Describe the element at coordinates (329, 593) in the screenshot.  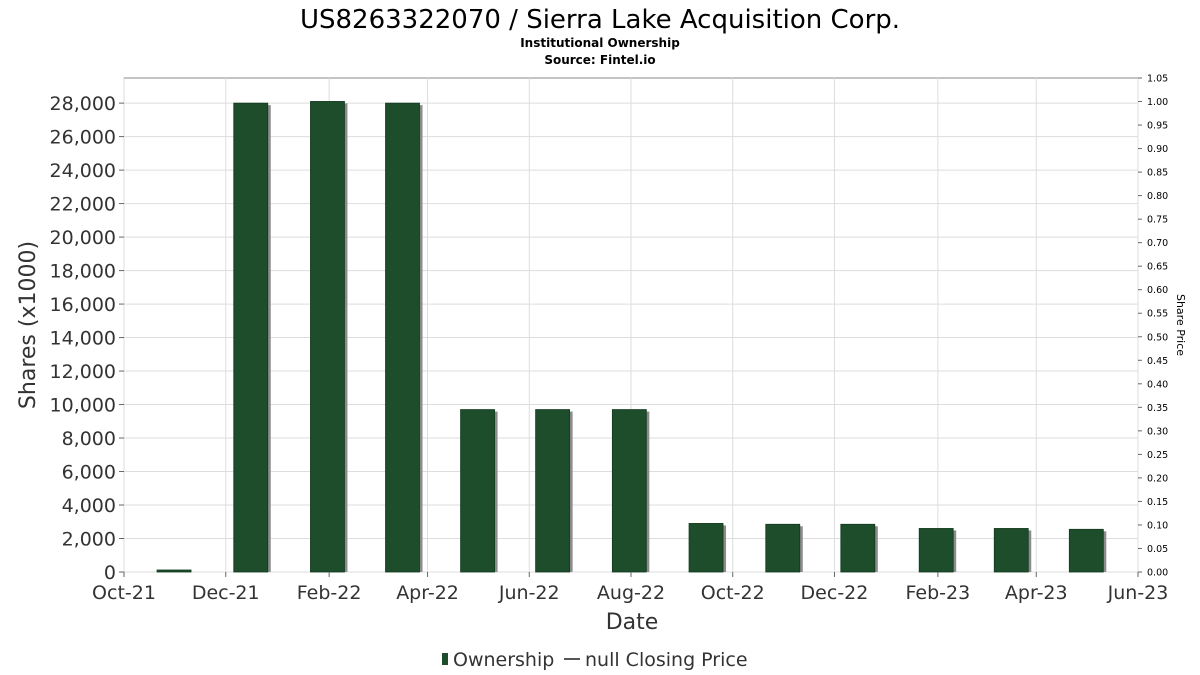
I see `x-tick-label: Feb-22` at that location.